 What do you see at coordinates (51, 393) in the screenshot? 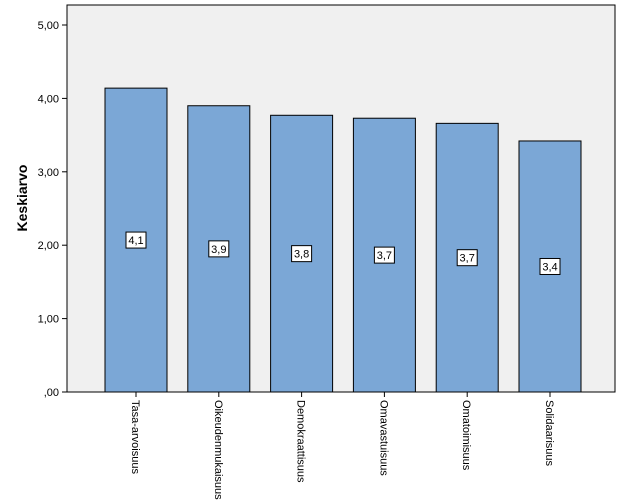
I see `y-tick-label: ,00` at bounding box center [51, 393].